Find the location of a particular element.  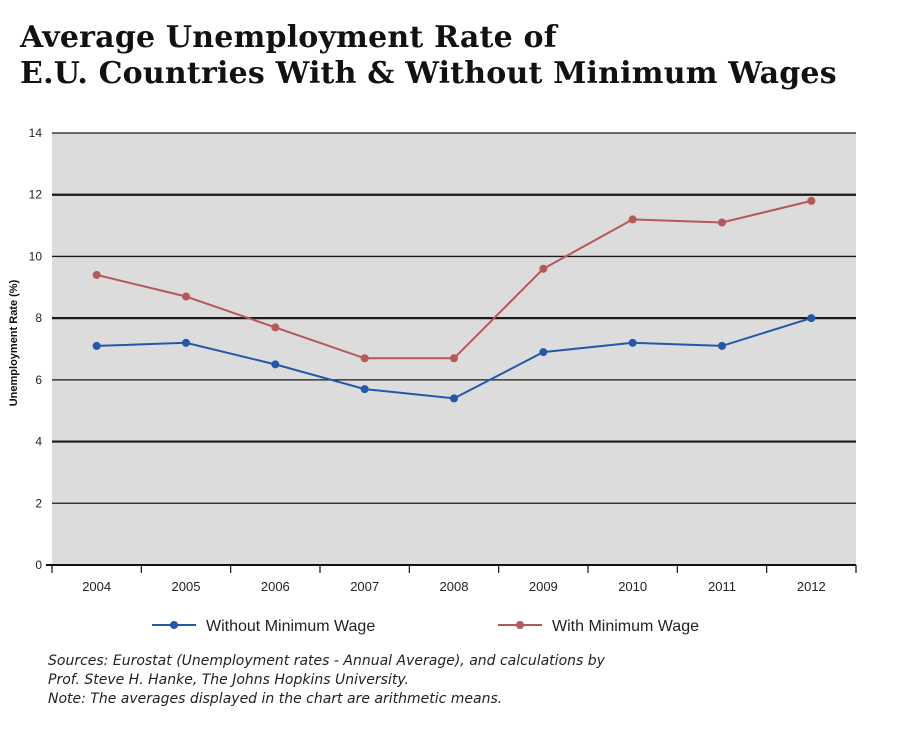

chart-title-line-1: Average Unemployment Rate of is located at coordinates (288, 37).